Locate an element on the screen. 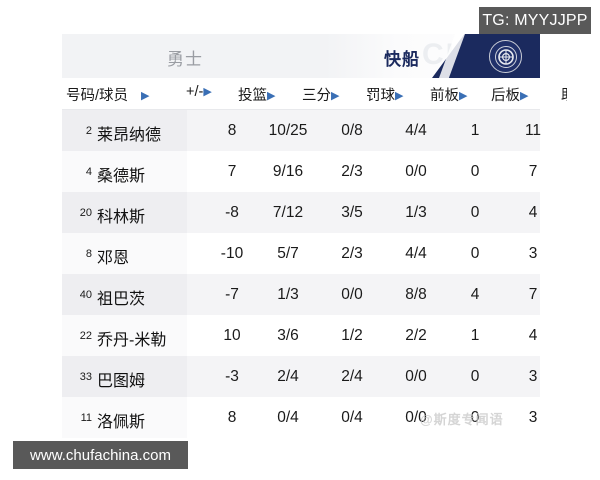  player-cell: 2 莱昂纳德 is located at coordinates (124, 130).